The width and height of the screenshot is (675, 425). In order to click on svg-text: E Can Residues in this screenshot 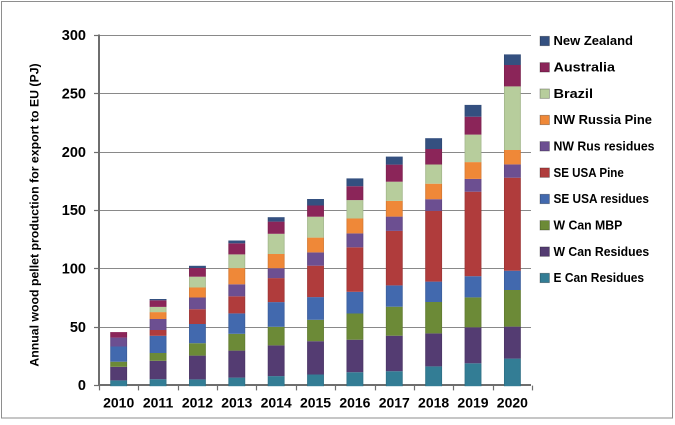, I will do `click(599, 277)`.